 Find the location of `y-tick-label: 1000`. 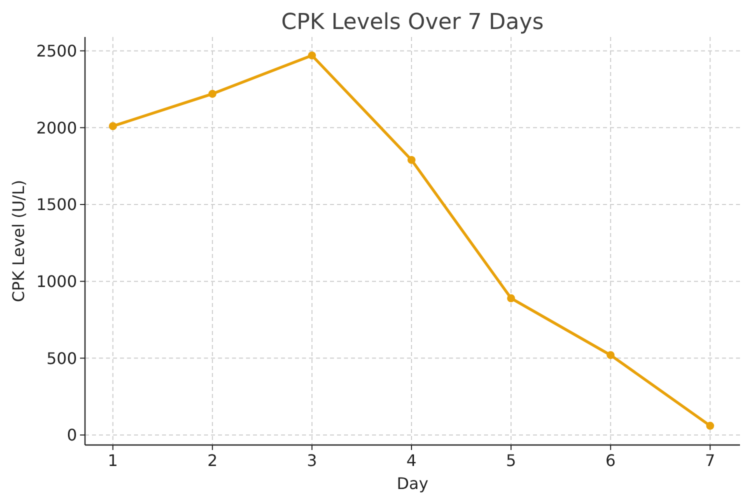

y-tick-label: 1000 is located at coordinates (56, 281).